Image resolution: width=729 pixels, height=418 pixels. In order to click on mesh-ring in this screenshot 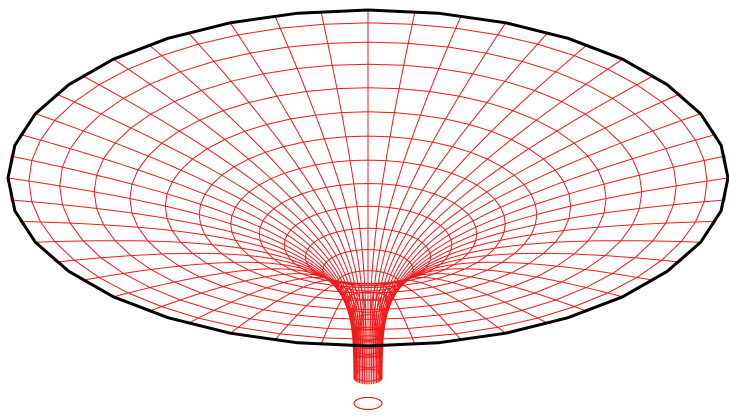, I will do `click(368, 403)`.